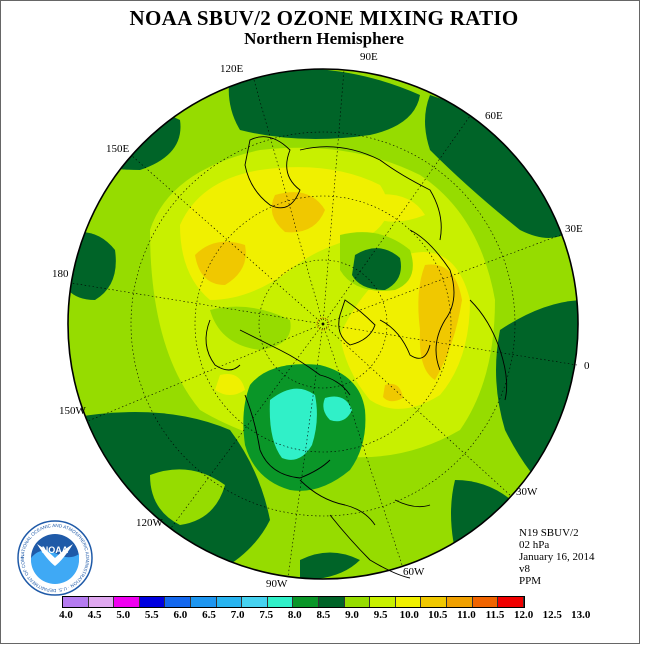 This screenshot has width=648, height=648. What do you see at coordinates (352, 615) in the screenshot?
I see `colorbar-tick-label: 9.0` at bounding box center [352, 615].